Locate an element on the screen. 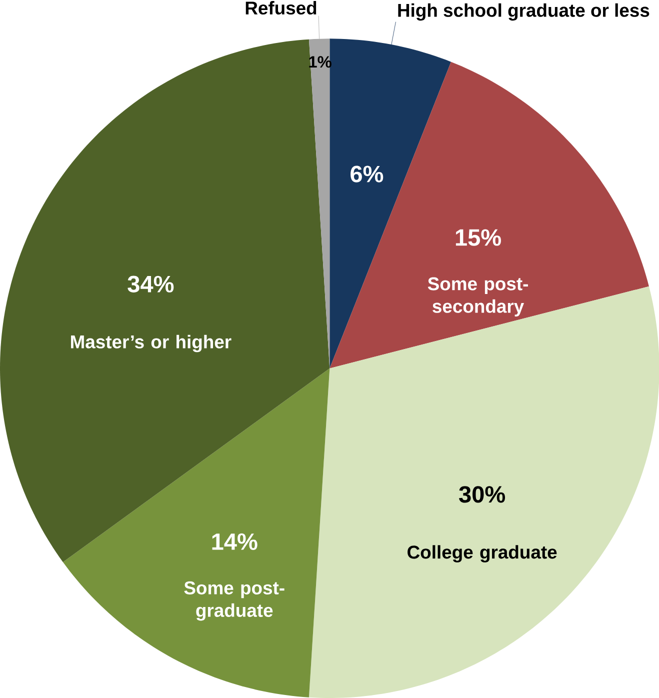  data-label: 34% is located at coordinates (151, 284).